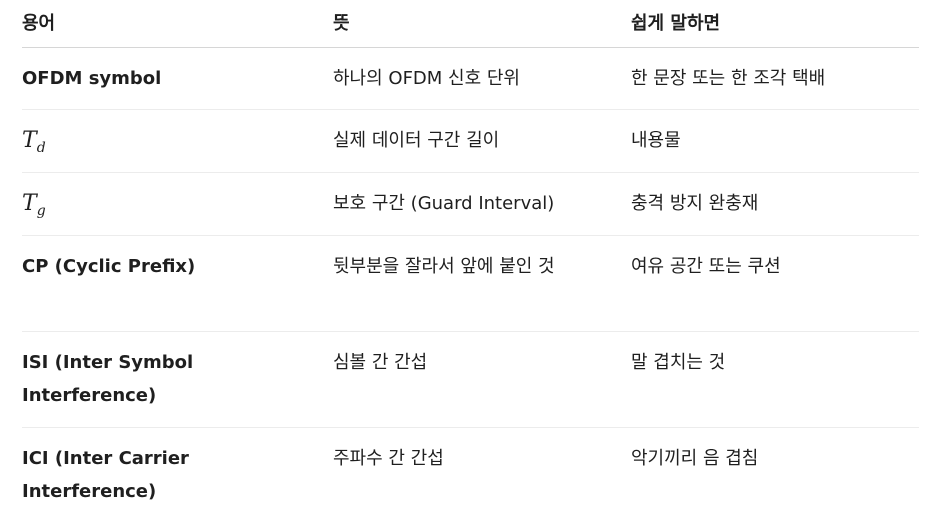 This screenshot has width=927, height=529. Describe the element at coordinates (695, 458) in the screenshot. I see `simple-cell: 악기끼리 음 겹침` at that location.